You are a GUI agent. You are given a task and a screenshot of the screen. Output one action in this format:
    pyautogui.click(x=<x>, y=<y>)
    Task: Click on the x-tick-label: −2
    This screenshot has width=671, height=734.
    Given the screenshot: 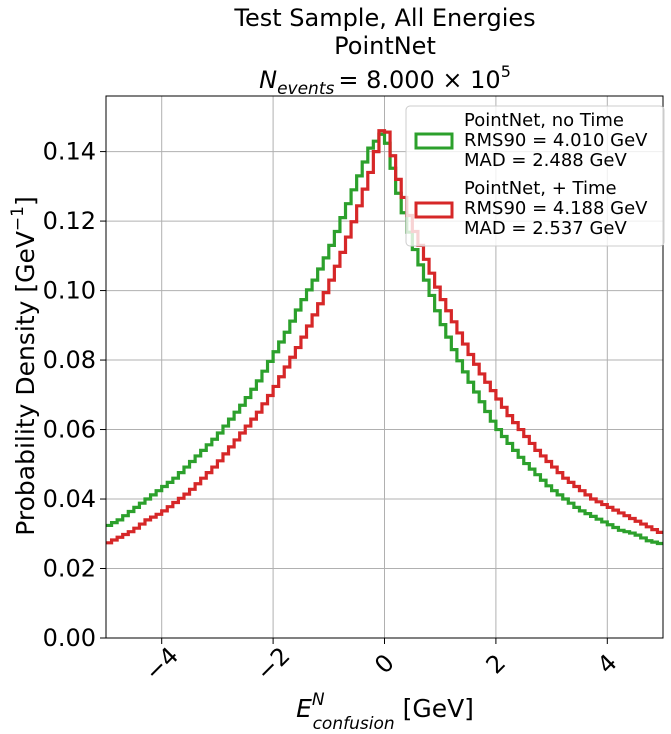 What is the action you would take?
    pyautogui.click(x=273, y=664)
    